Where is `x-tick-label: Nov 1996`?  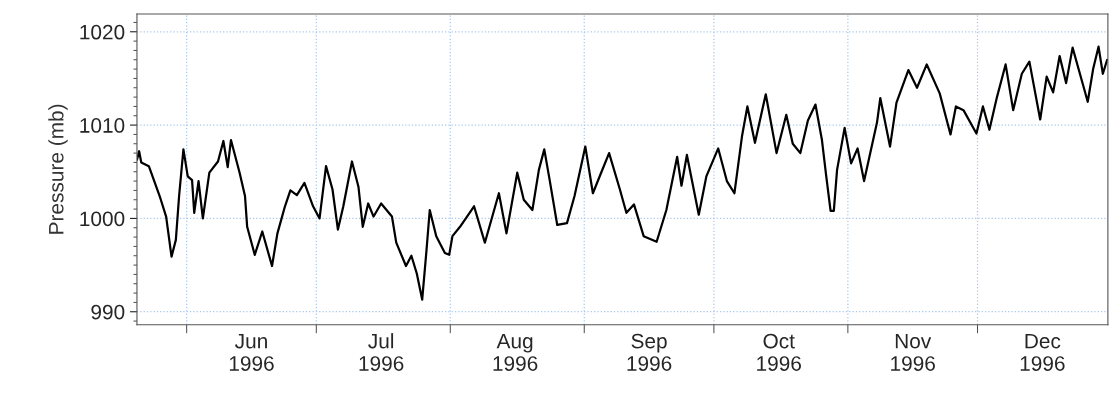 x-tick-label: Nov 1996 is located at coordinates (913, 352).